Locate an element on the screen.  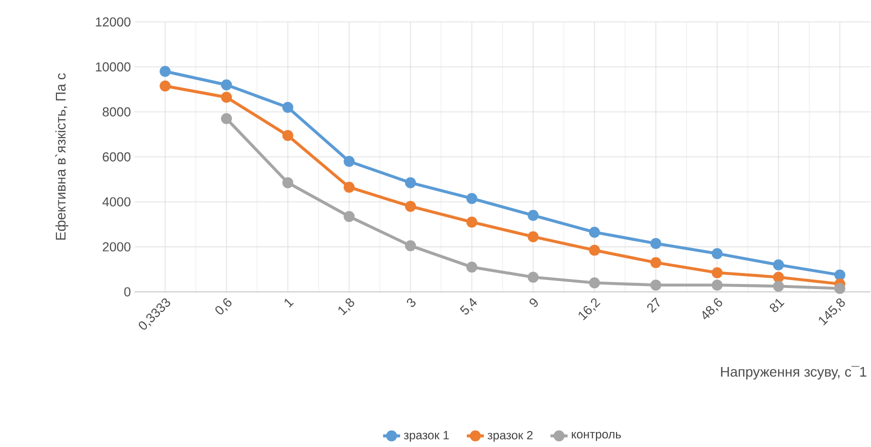
x-tick-label: 48,6 is located at coordinates (712, 309).